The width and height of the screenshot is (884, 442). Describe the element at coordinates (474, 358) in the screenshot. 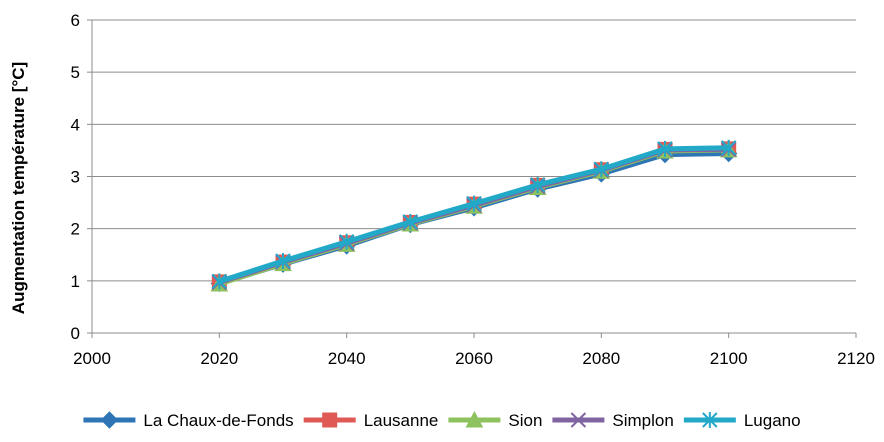

I see `x-tick-label-3: 2060` at that location.